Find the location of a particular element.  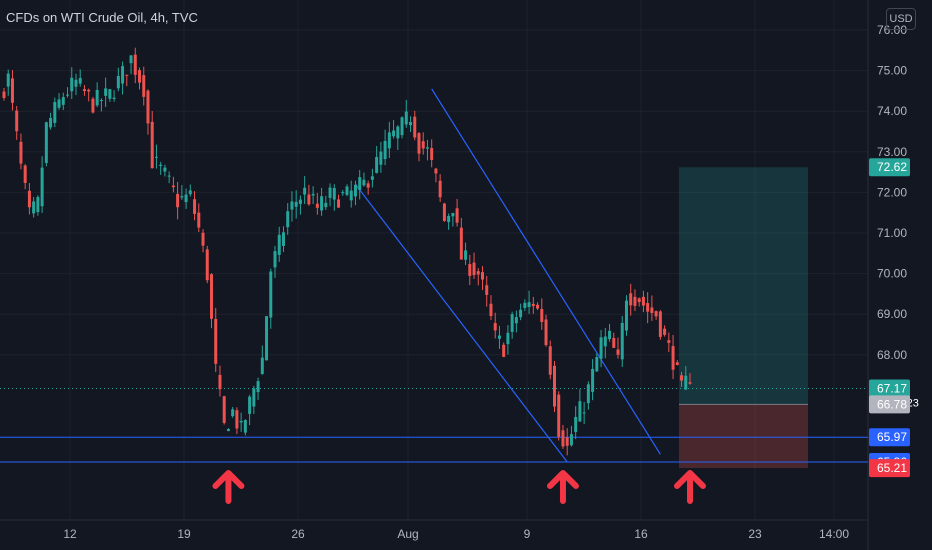

price-tick-label: 75.00 is located at coordinates (892, 71).